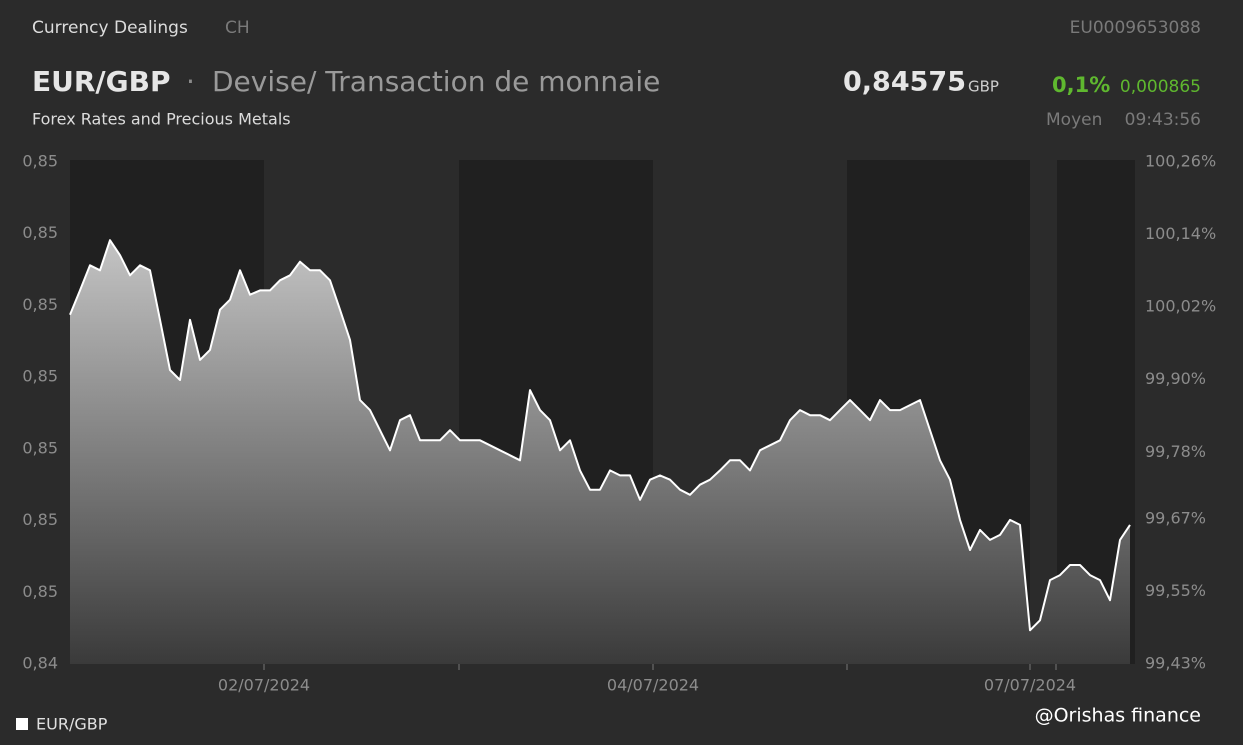  Describe the element at coordinates (1180, 161) in the screenshot. I see `y2-tick-label: 100,26%` at that location.